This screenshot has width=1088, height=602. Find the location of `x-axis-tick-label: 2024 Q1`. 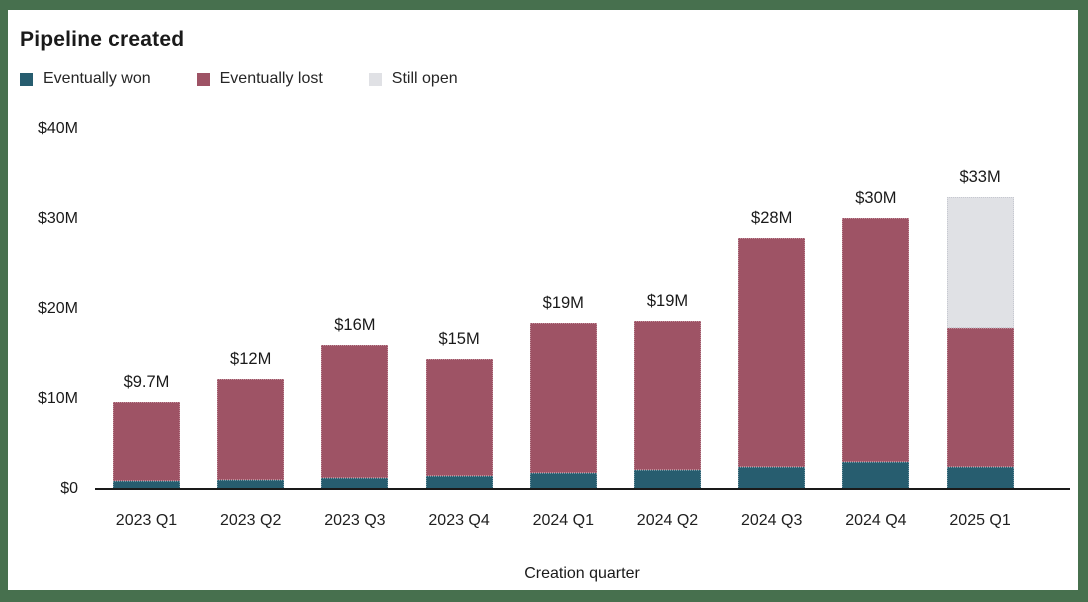

x-axis-tick-label: 2024 Q1 is located at coordinates (563, 520).